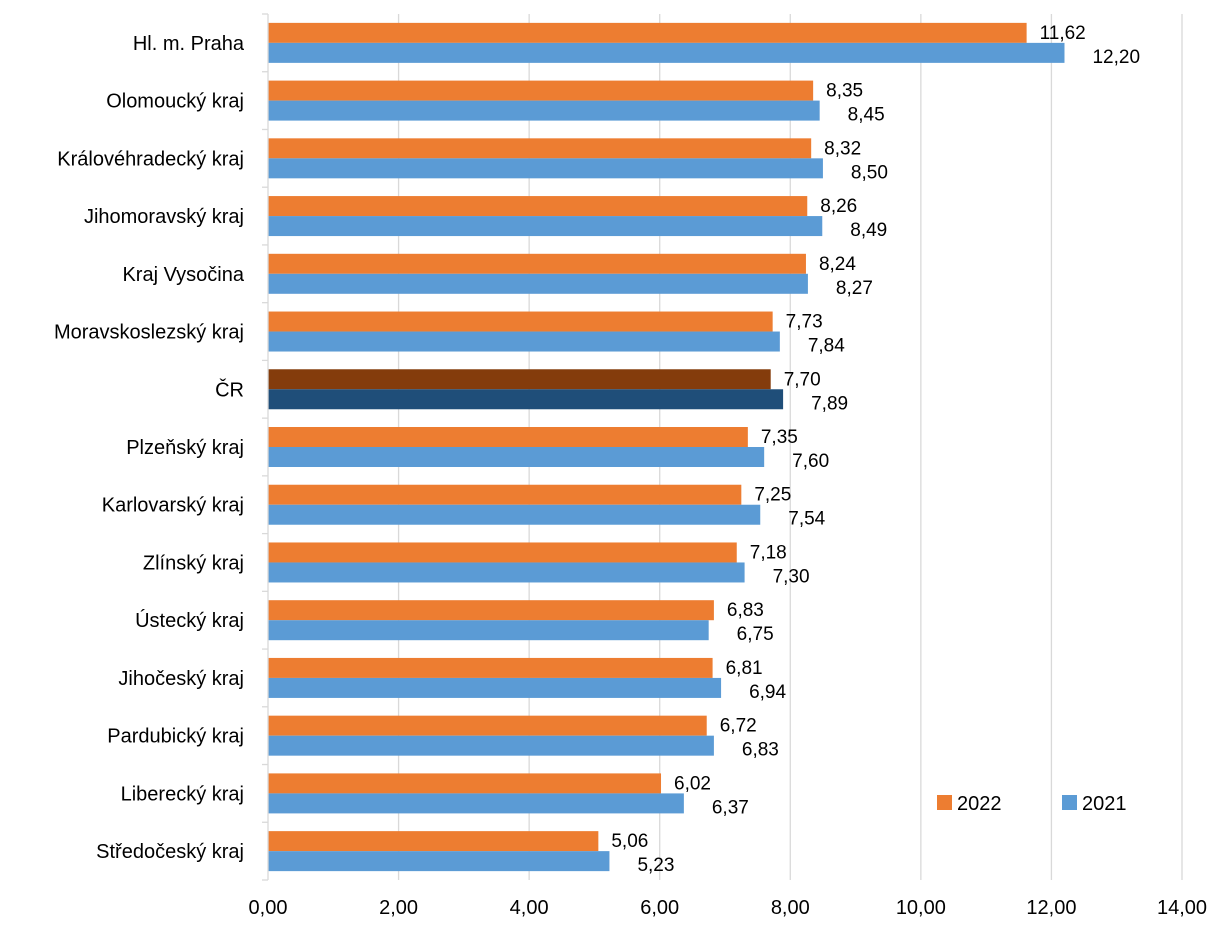 This screenshot has height=932, width=1214. I want to click on category-label: Moravskoslezský kraj, so click(149, 333).